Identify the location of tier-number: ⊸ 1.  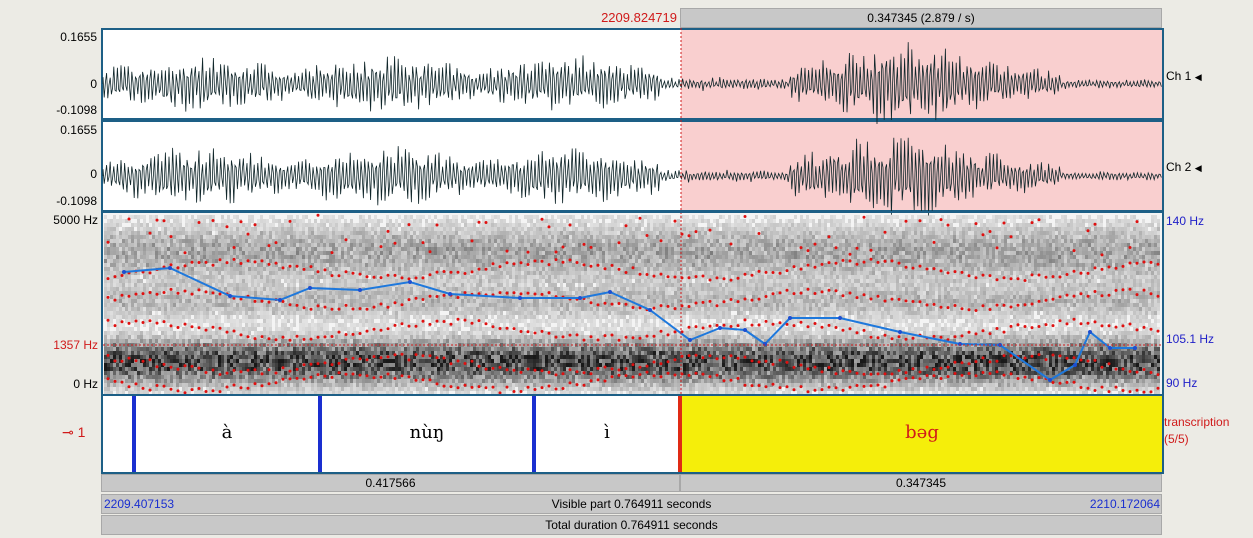
(73, 432).